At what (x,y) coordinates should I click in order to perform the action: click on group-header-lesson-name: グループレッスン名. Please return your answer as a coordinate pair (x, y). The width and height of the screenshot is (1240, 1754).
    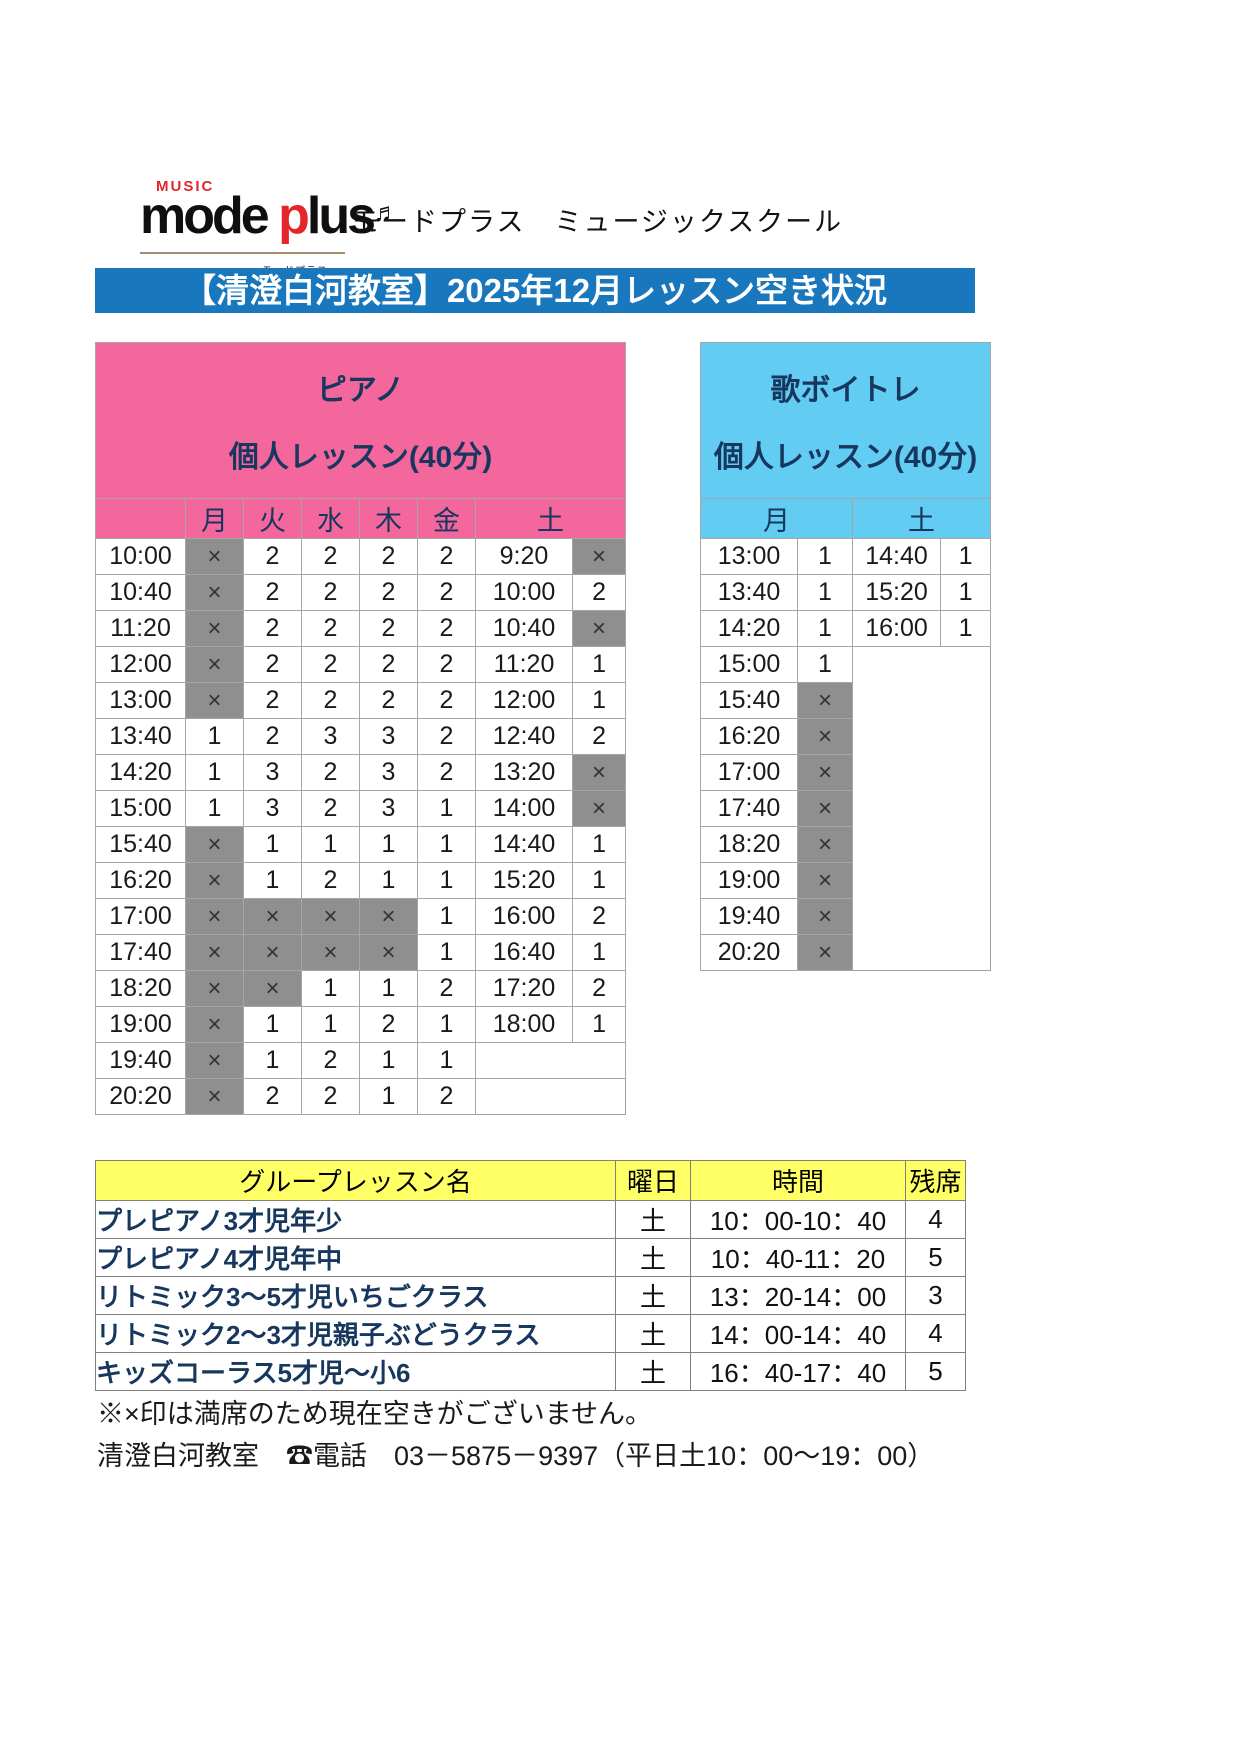
    Looking at the image, I should click on (355, 1180).